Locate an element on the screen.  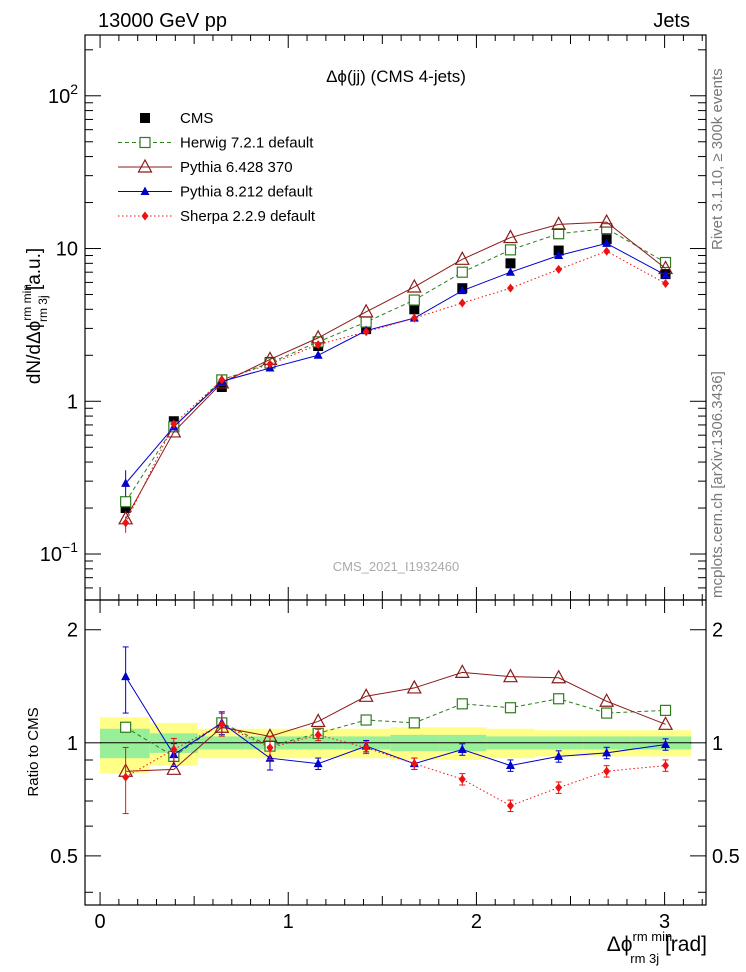
header-category: Jets is located at coordinates (671, 21).